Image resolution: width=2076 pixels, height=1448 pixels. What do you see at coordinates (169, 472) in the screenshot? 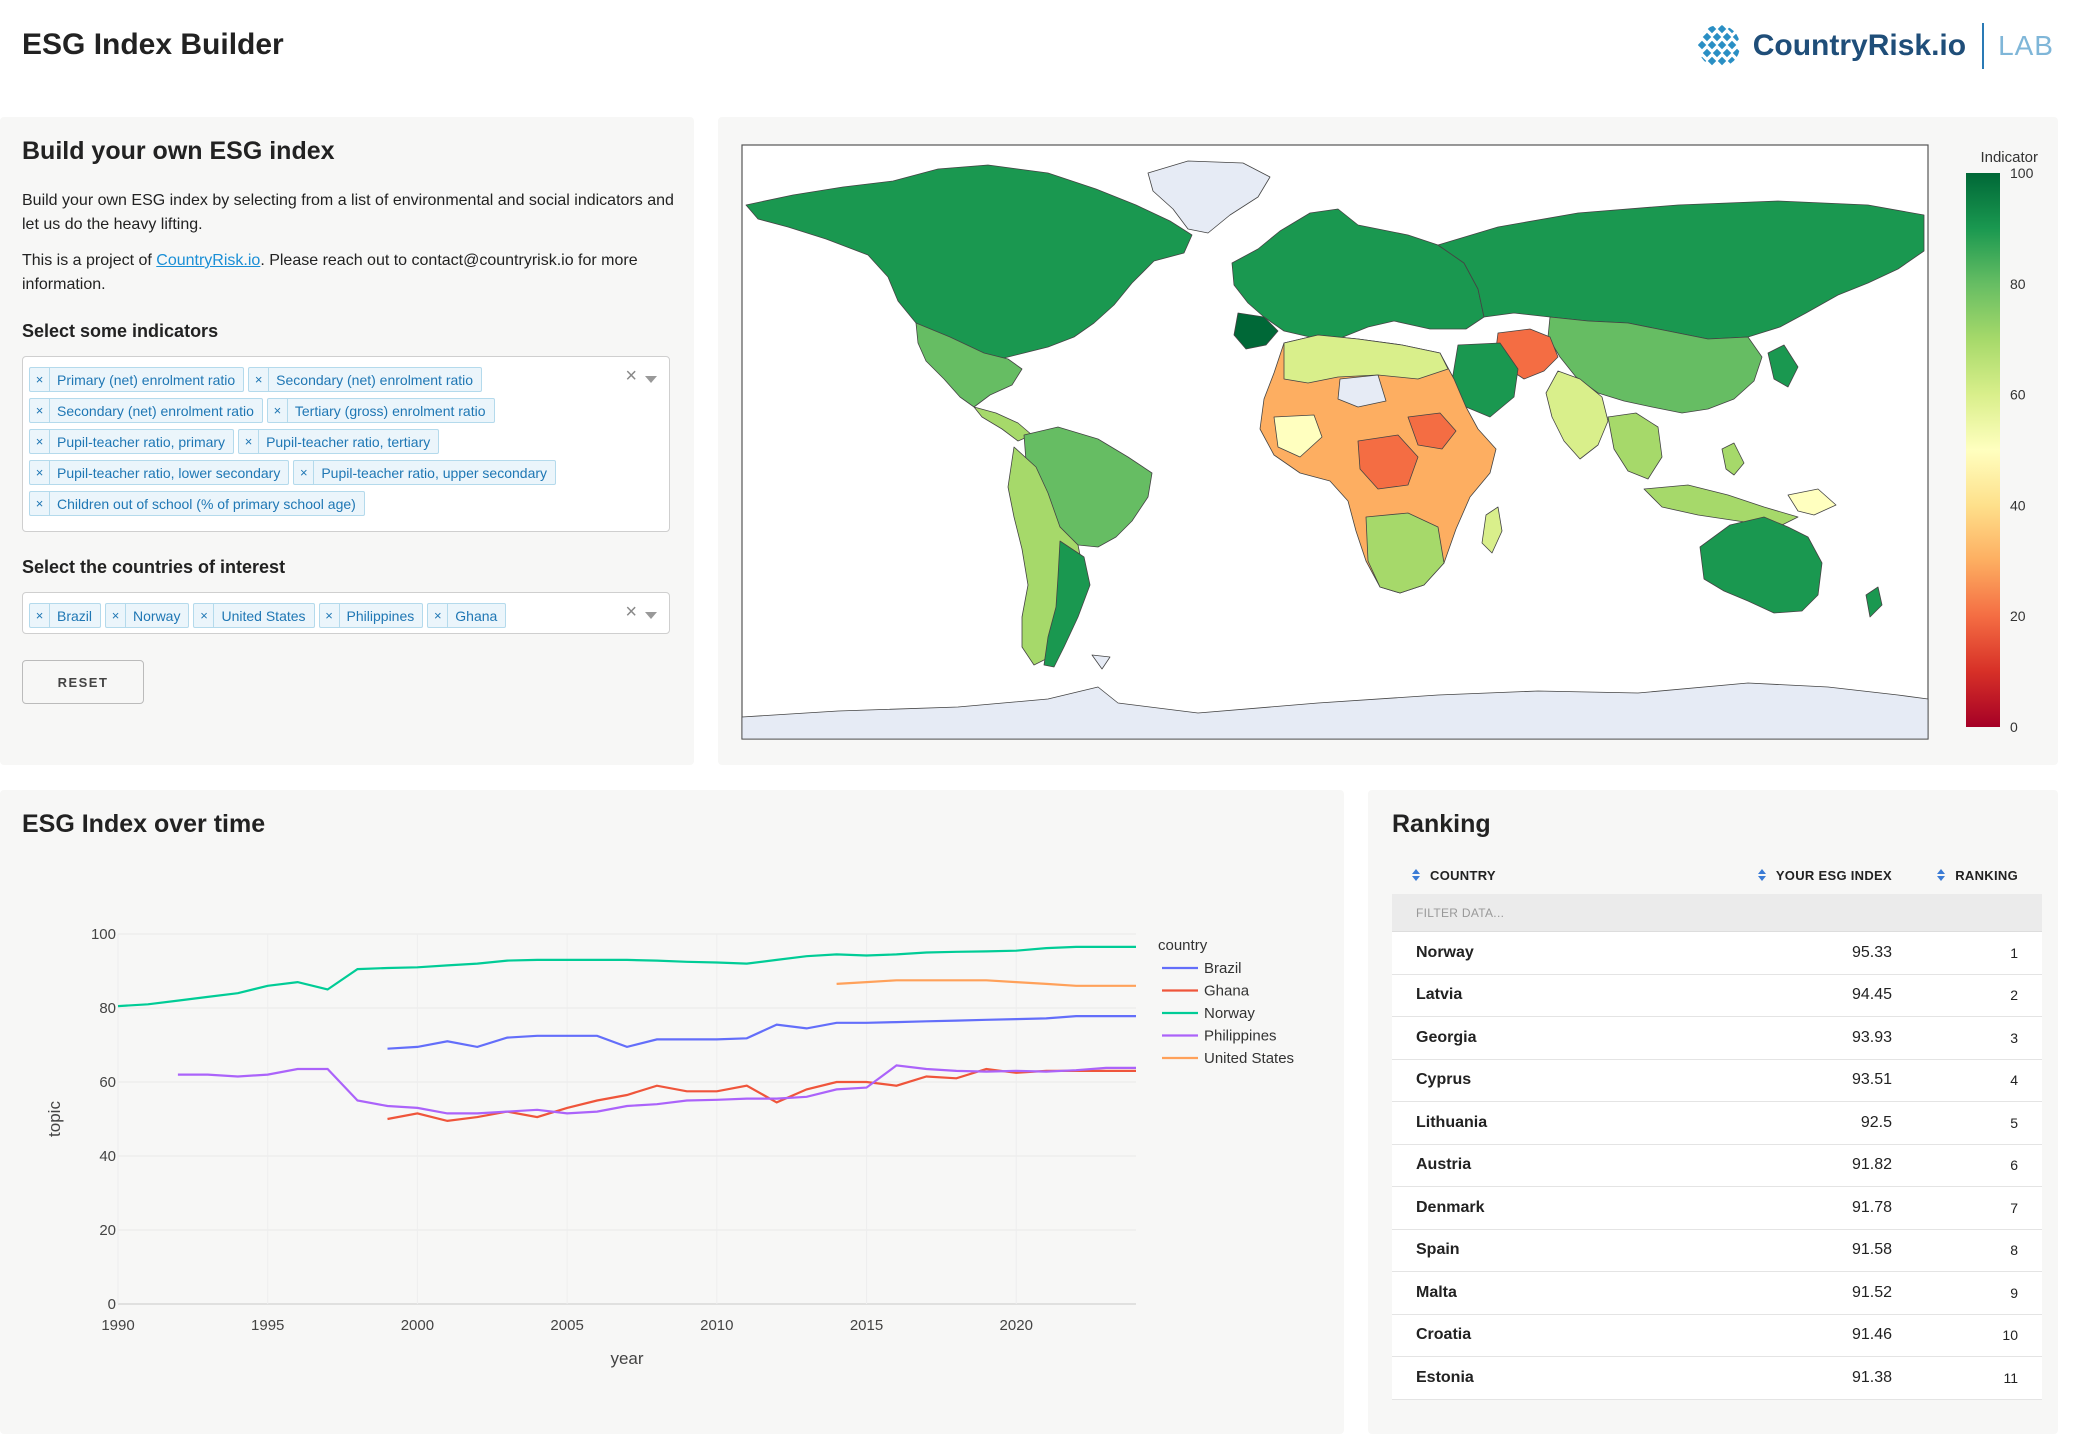
I see `indicator-chip-label: Pupil-teacher ratio, lower secondary` at bounding box center [169, 472].